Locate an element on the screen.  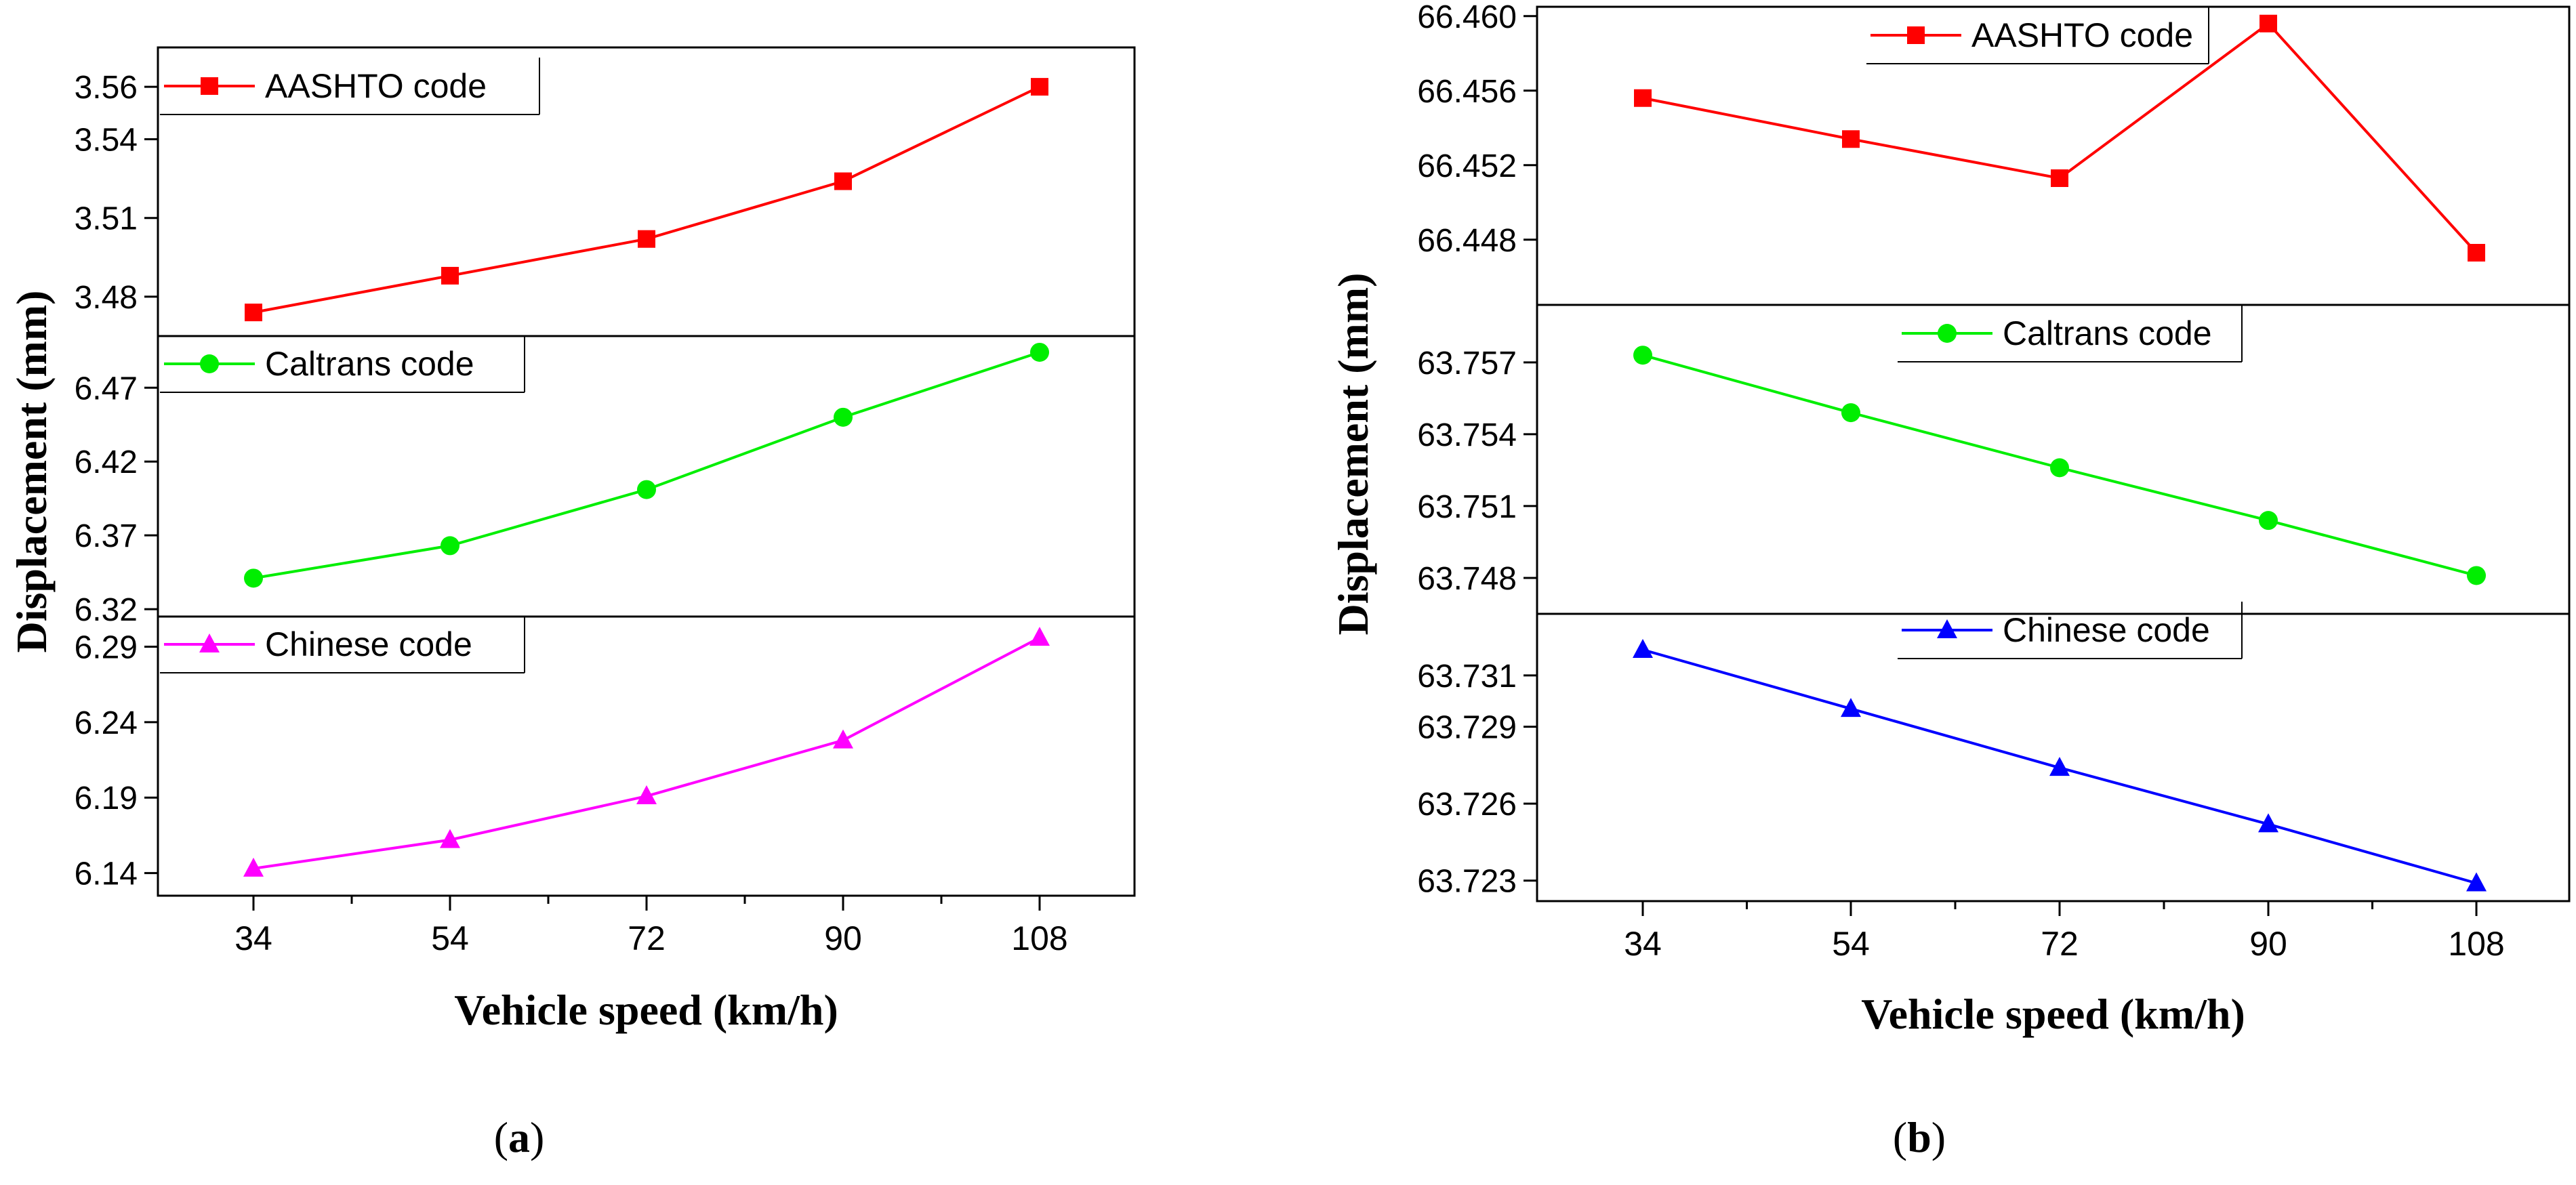
y-tick-label: 63.726 is located at coordinates (1467, 805).